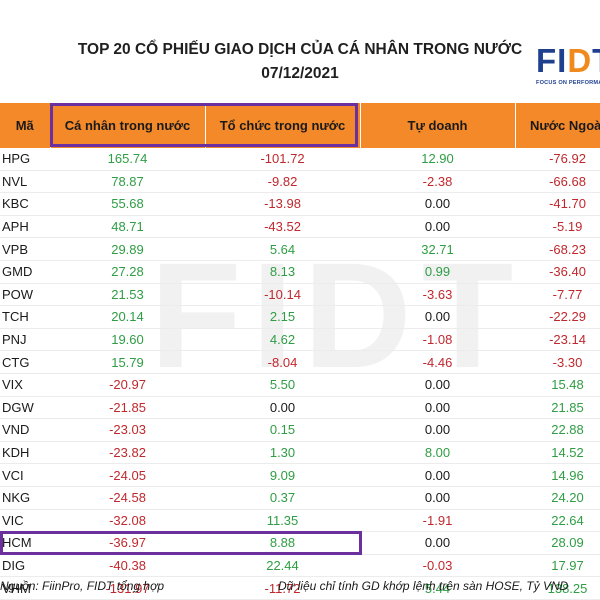 Image resolution: width=600 pixels, height=600 pixels. What do you see at coordinates (557, 408) in the screenshot?
I see `value-cell: 21.85` at bounding box center [557, 408].